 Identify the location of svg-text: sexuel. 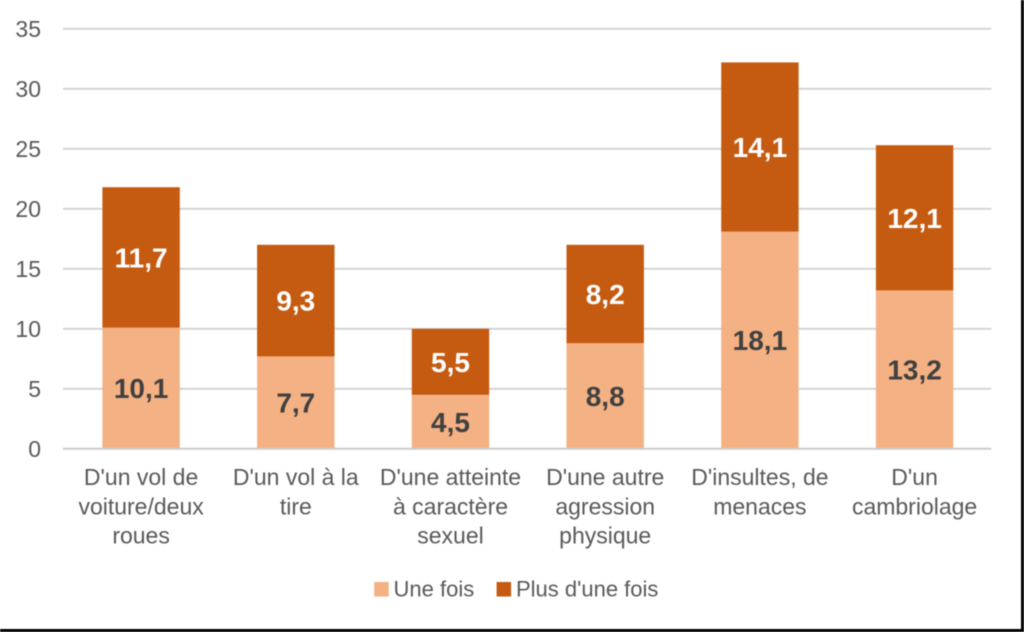
(450, 536).